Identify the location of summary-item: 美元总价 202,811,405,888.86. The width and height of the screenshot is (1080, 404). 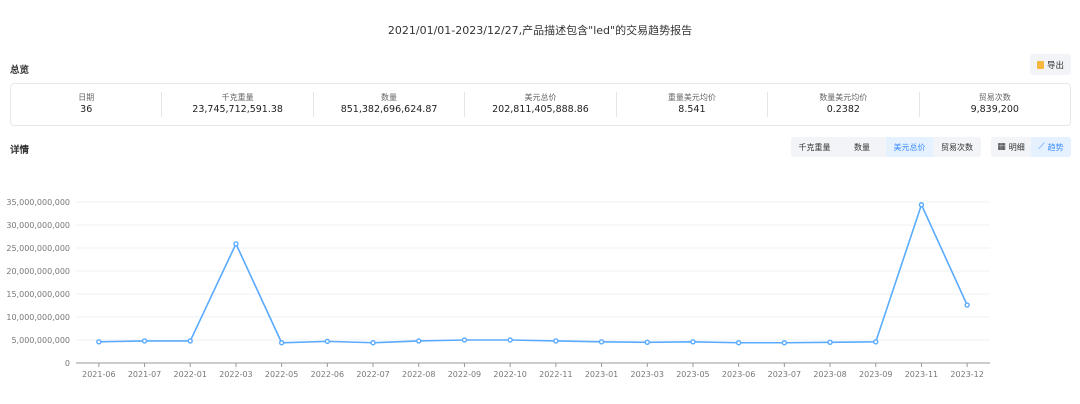
(539, 104).